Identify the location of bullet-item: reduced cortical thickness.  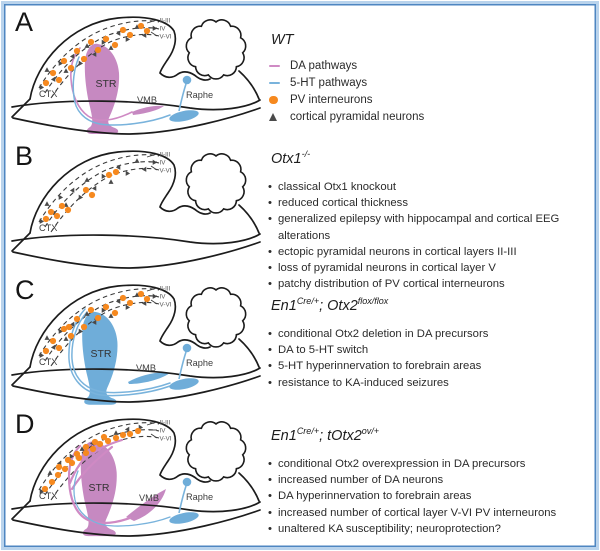
(429, 203).